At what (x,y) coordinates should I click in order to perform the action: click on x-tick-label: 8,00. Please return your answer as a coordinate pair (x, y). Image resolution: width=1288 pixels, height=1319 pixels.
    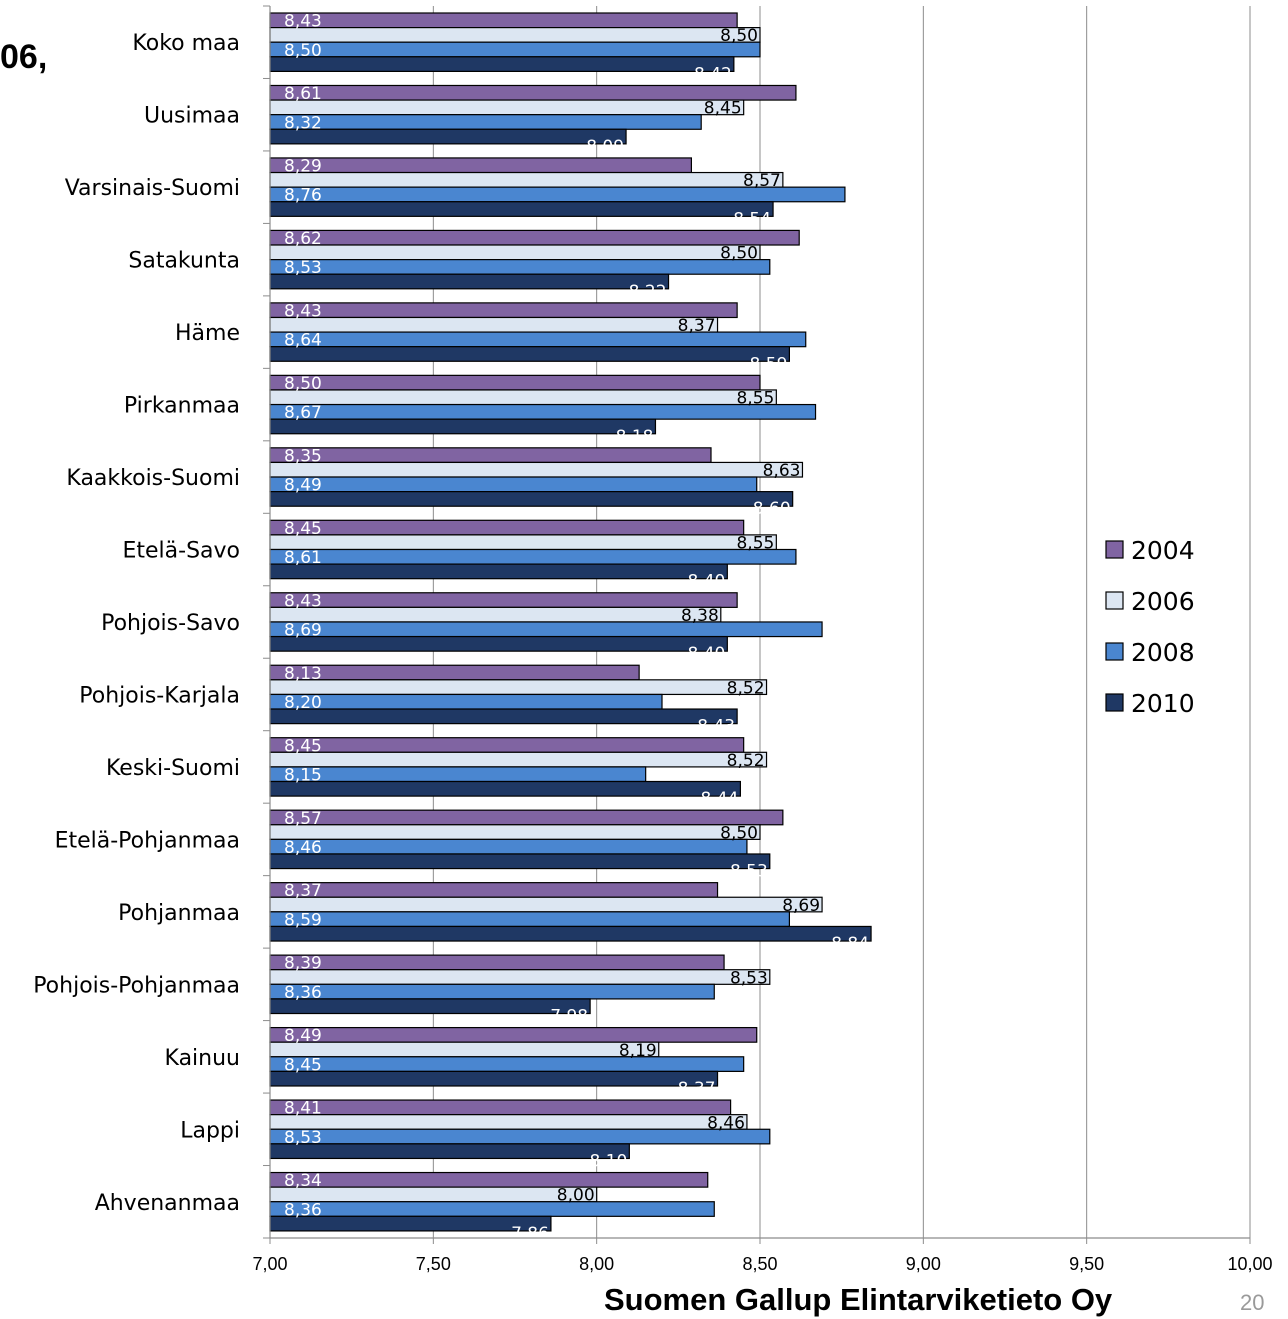
    Looking at the image, I should click on (596, 1264).